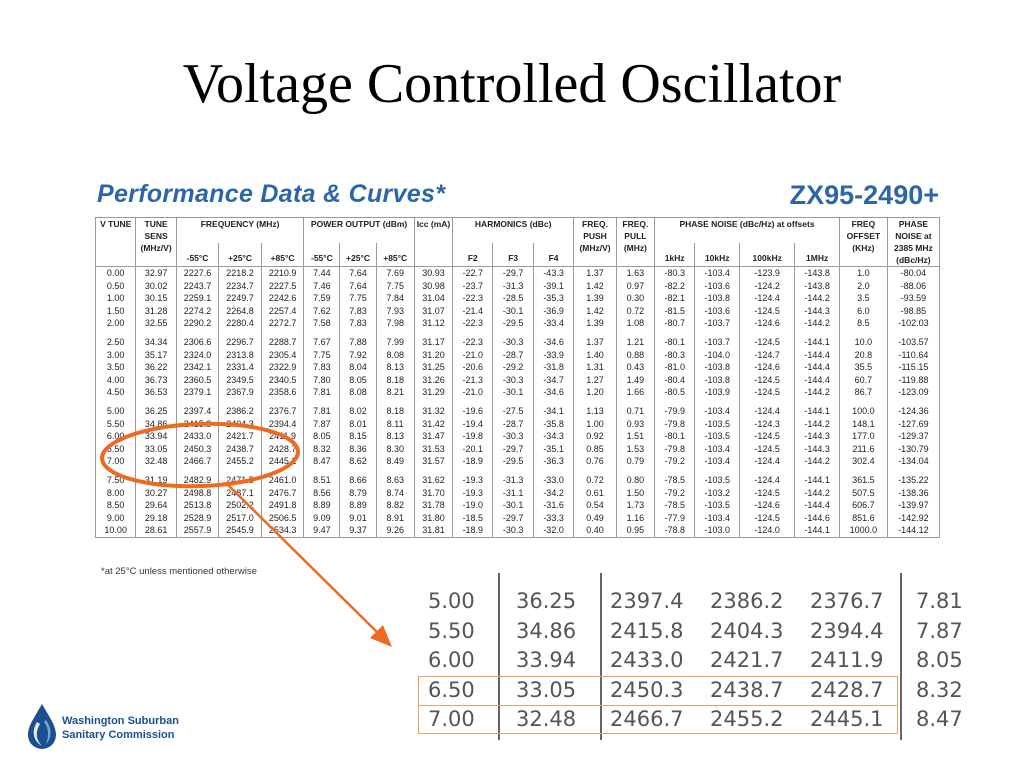  I want to click on table-cell: 0.88, so click(635, 355).